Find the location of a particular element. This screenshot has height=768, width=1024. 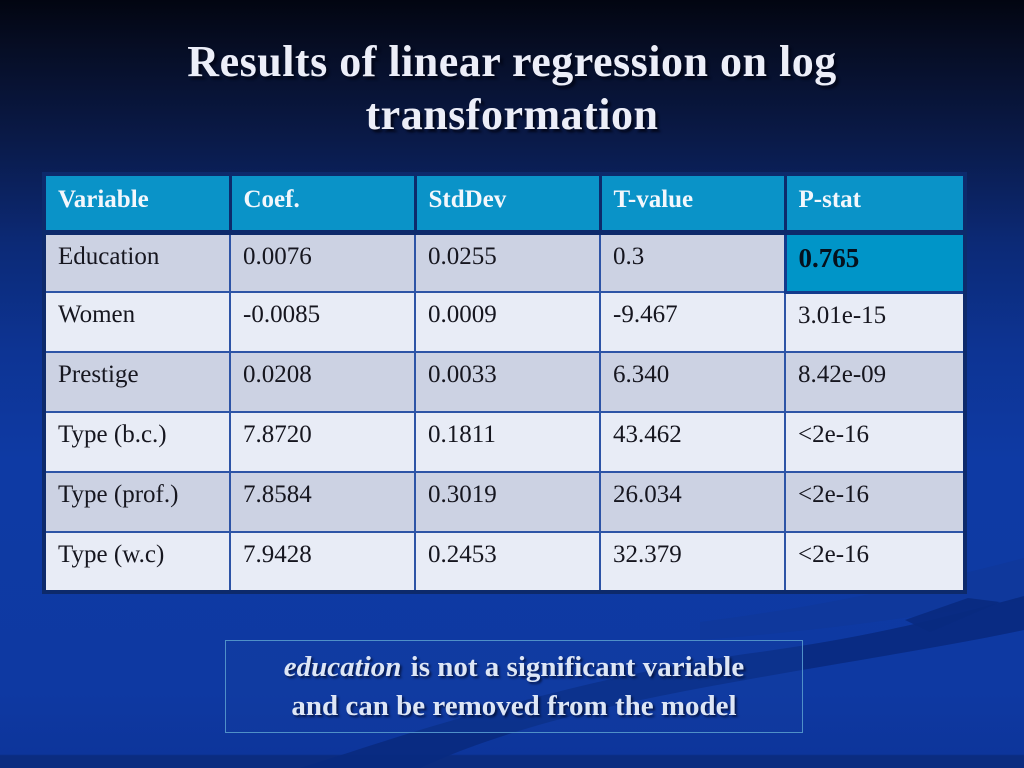

table-cell: 26.034 is located at coordinates (692, 502).